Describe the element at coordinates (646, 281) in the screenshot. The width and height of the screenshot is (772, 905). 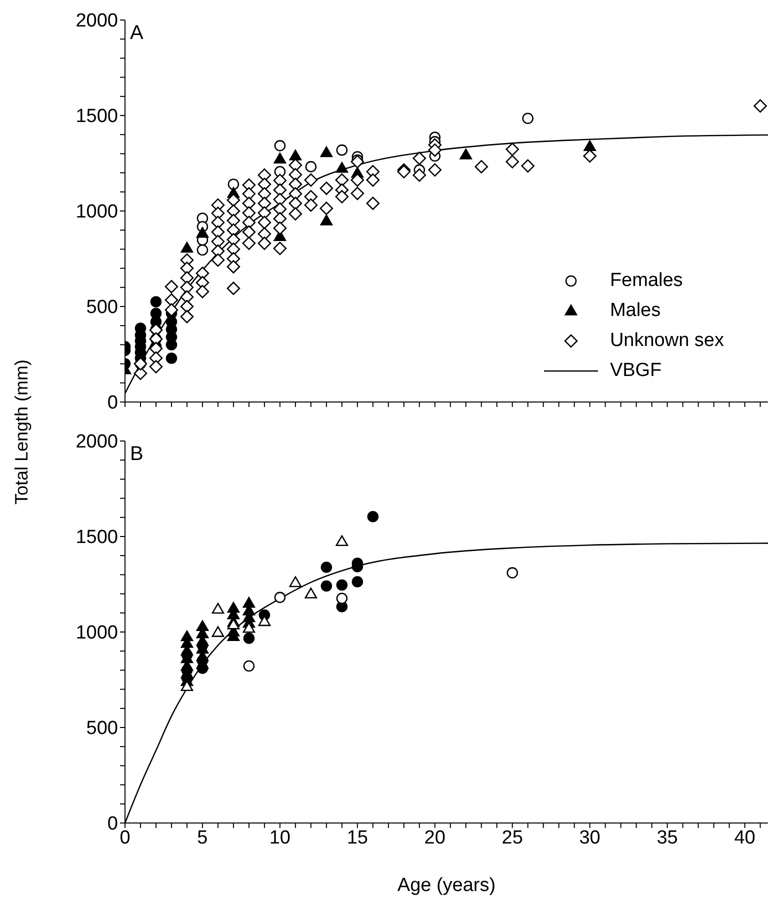
I see `legend-label: Females` at that location.